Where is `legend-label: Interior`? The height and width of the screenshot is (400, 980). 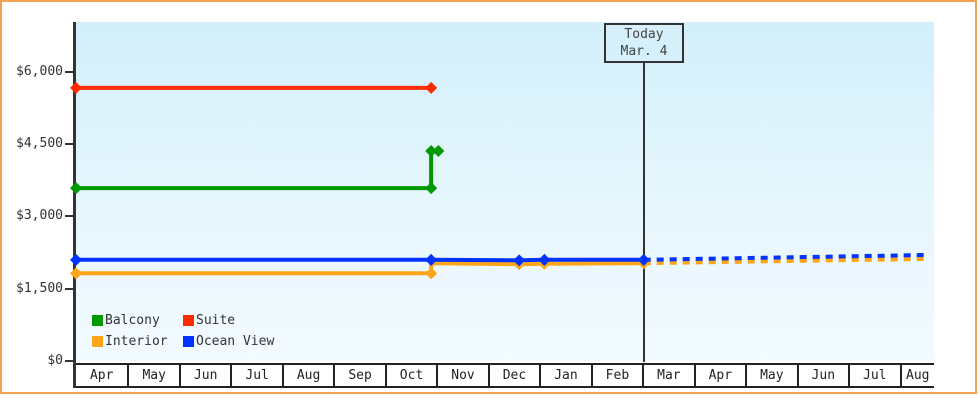
legend-label: Interior is located at coordinates (136, 341).